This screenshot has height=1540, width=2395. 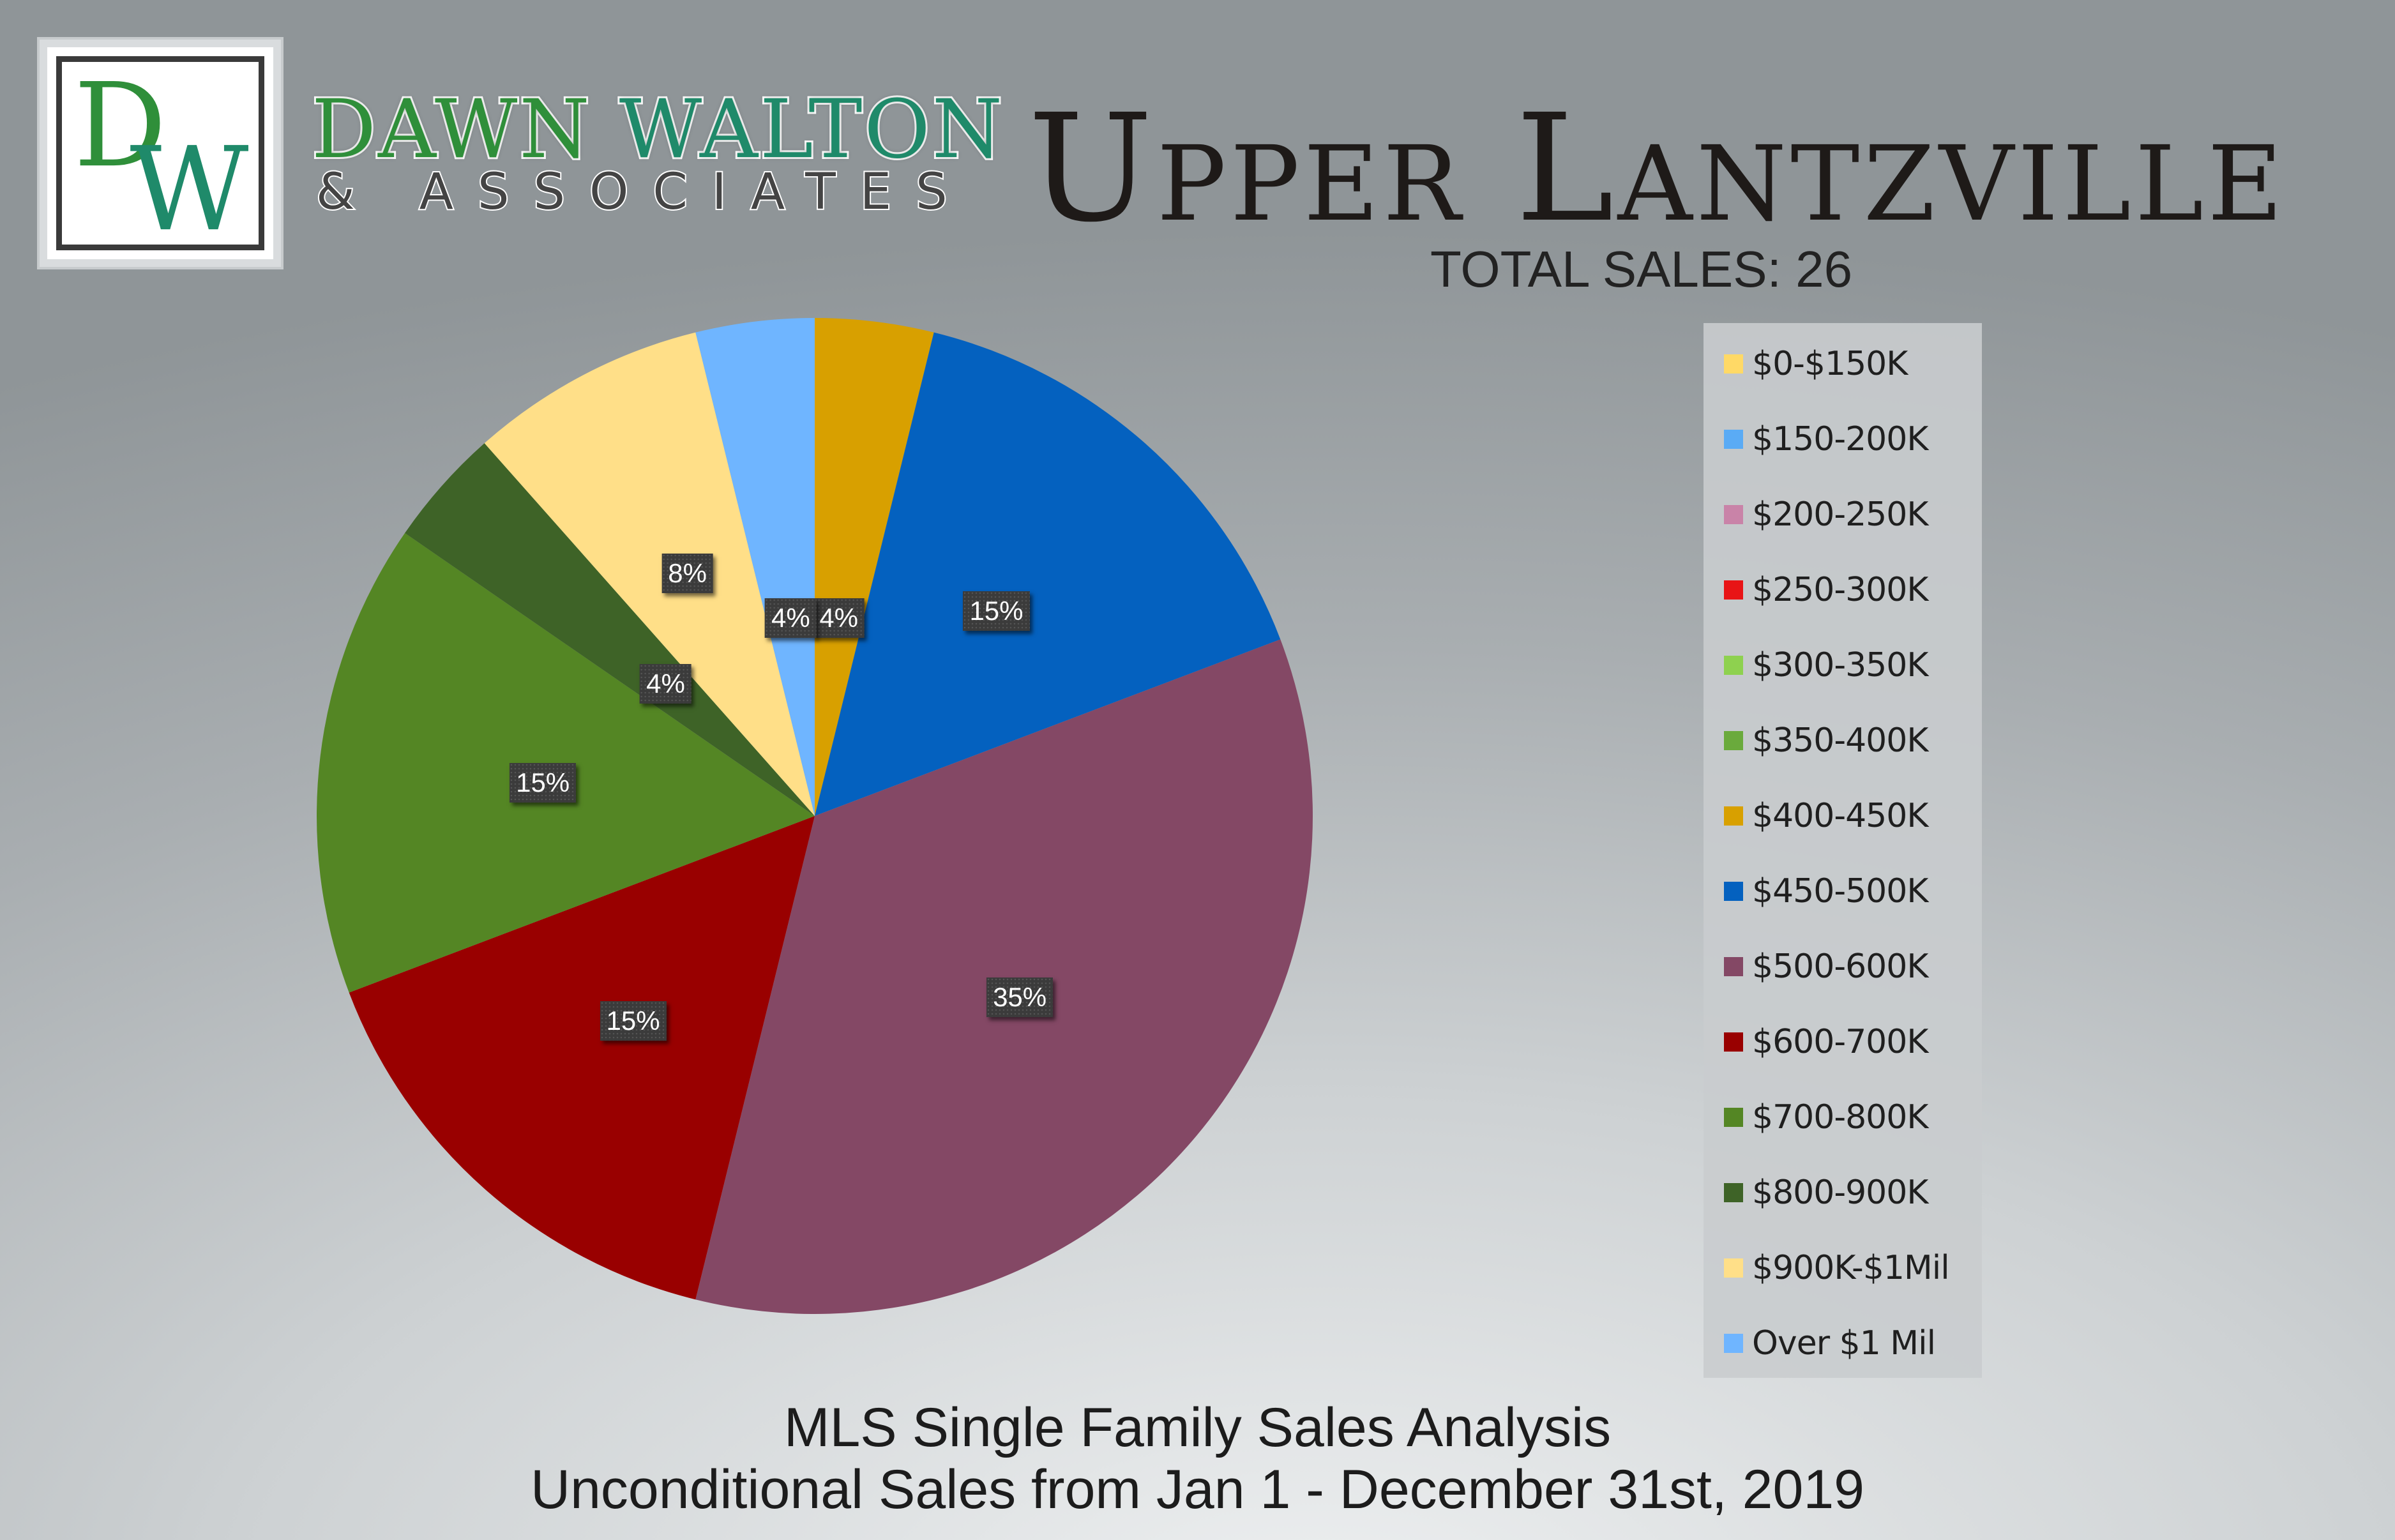 I want to click on brand-subtitle: & ASSOCIATES, so click(x=643, y=192).